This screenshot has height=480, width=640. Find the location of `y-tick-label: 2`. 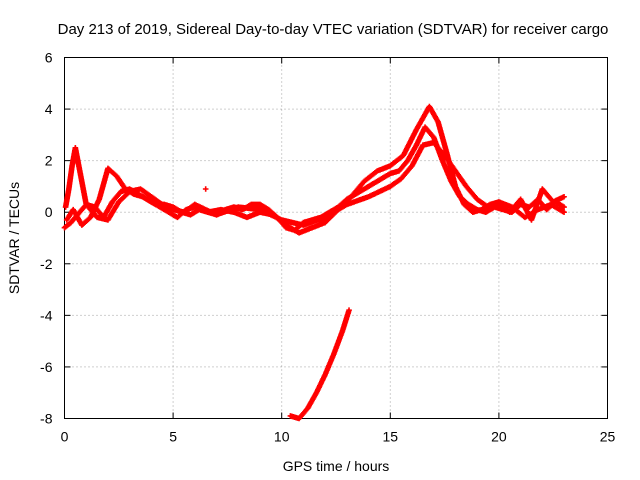

y-tick-label: 2 is located at coordinates (49, 161).